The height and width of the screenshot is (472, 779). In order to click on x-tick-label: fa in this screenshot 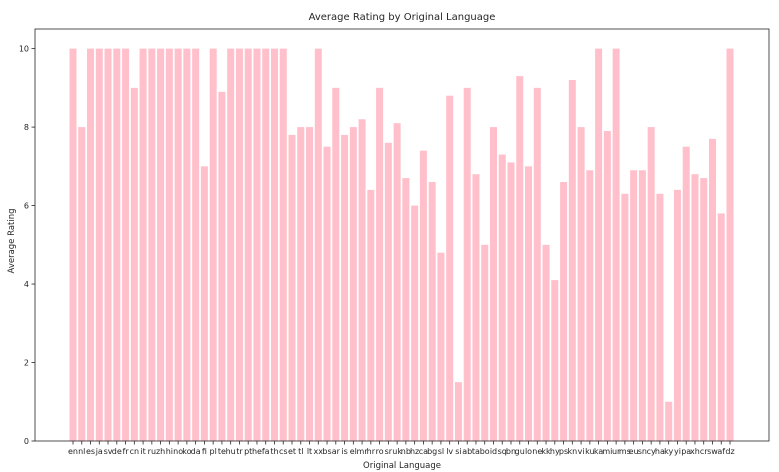, I will do `click(266, 451)`.